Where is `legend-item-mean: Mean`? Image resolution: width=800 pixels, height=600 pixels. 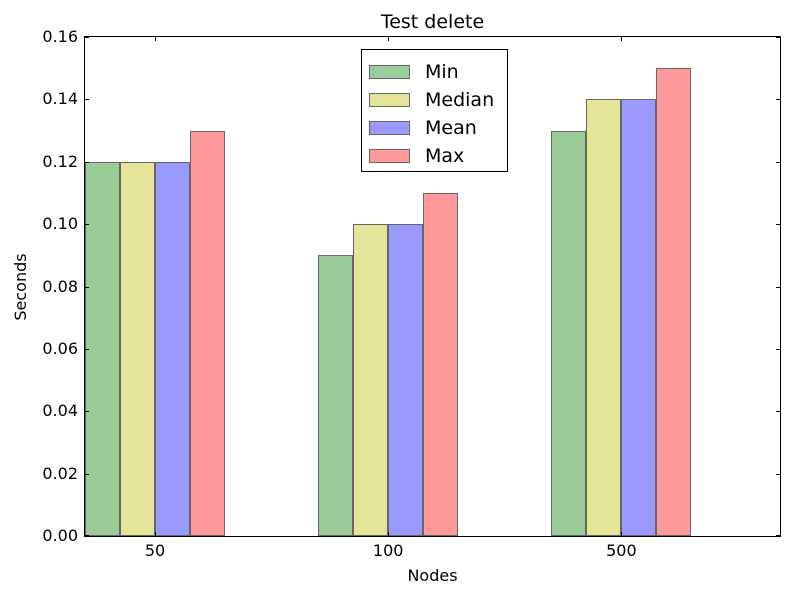 legend-item-mean: Mean is located at coordinates (434, 128).